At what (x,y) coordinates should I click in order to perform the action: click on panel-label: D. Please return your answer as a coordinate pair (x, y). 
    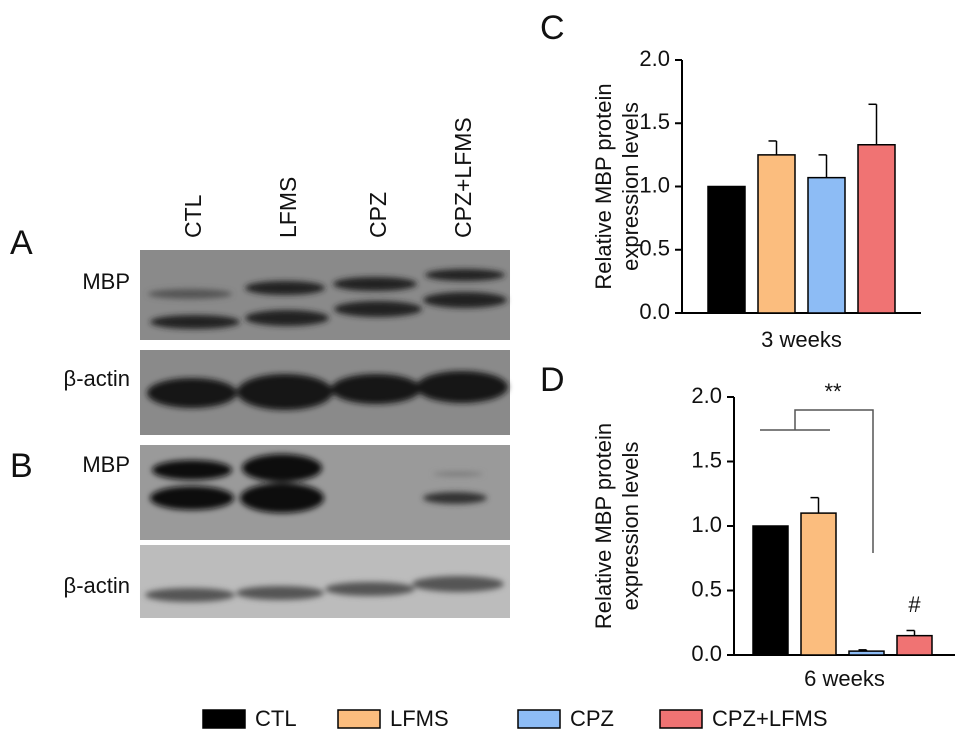
    Looking at the image, I should click on (552, 380).